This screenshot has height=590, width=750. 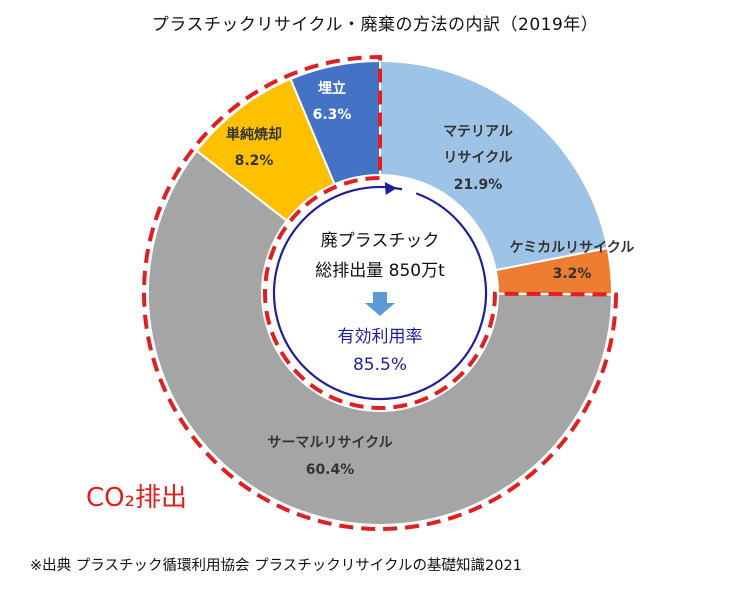 I want to click on co2-label: CO₂排出, so click(x=136, y=498).